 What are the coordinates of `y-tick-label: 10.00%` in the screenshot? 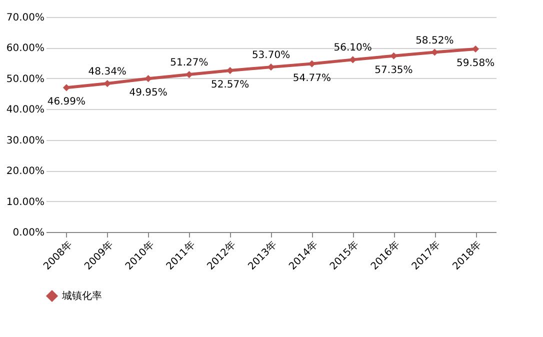 It's located at (25, 202).